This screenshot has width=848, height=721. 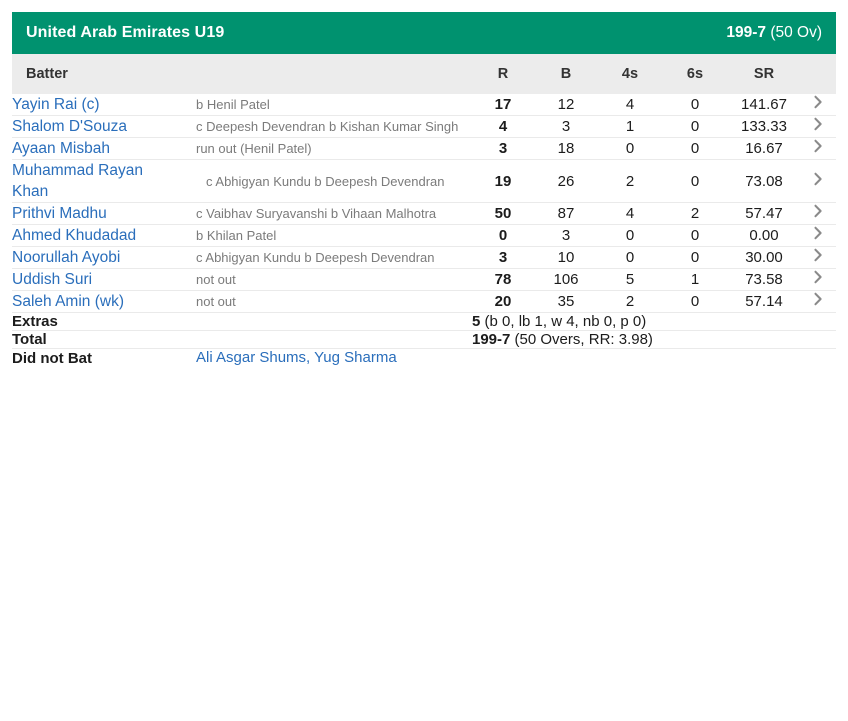 What do you see at coordinates (69, 126) in the screenshot?
I see `batter-name-link: Shalom D'Souza` at bounding box center [69, 126].